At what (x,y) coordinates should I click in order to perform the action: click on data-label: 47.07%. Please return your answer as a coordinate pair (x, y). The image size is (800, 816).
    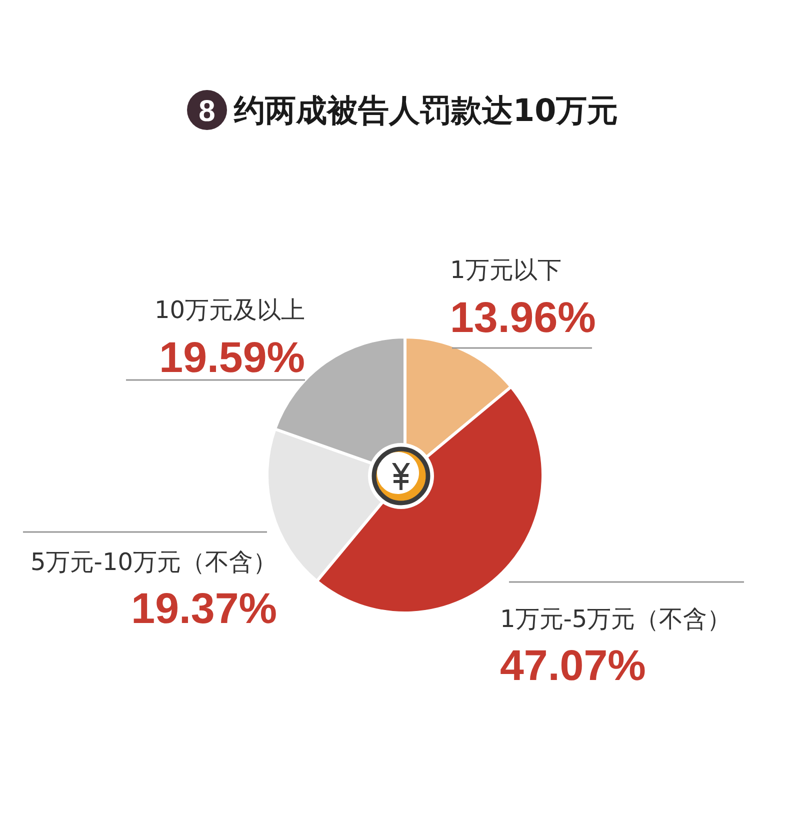
    Looking at the image, I should click on (573, 666).